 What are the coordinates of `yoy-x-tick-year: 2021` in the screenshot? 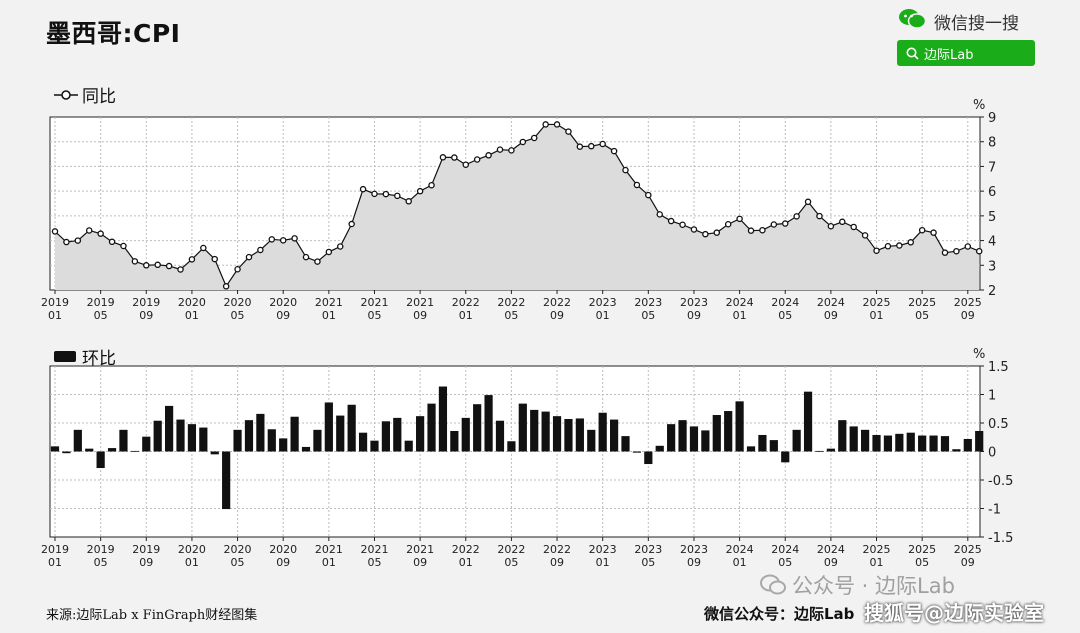 It's located at (420, 302).